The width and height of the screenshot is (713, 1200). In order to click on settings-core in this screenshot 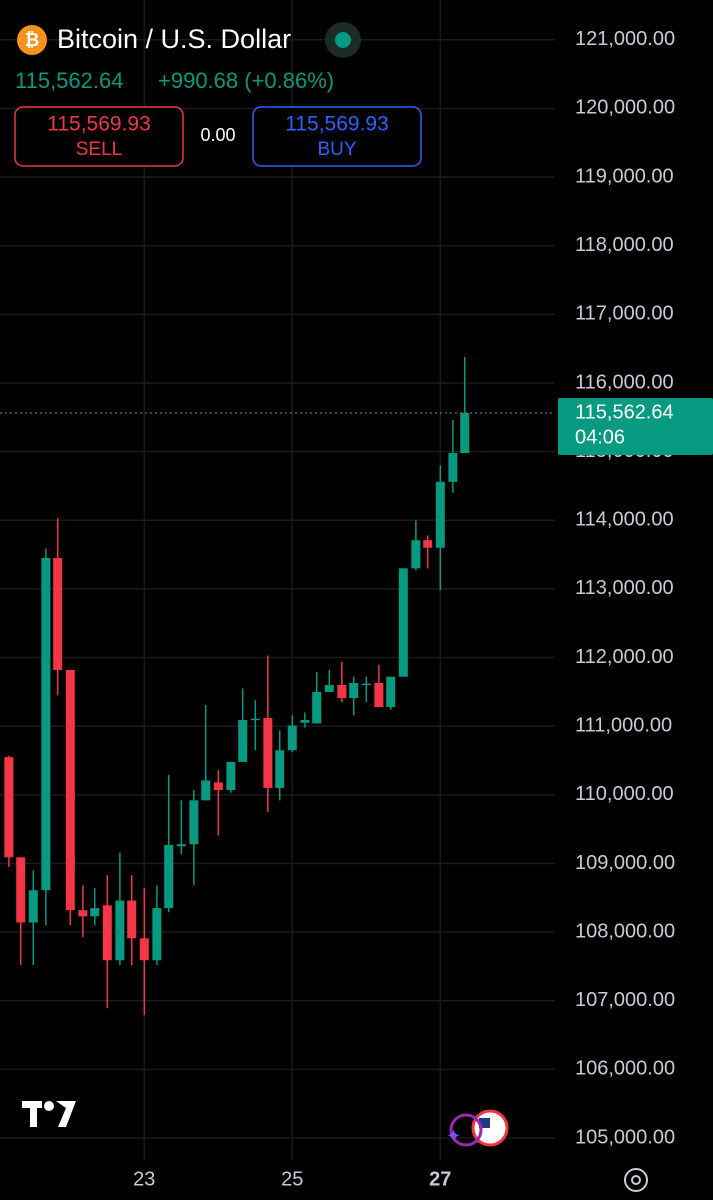, I will do `click(636, 1180)`.